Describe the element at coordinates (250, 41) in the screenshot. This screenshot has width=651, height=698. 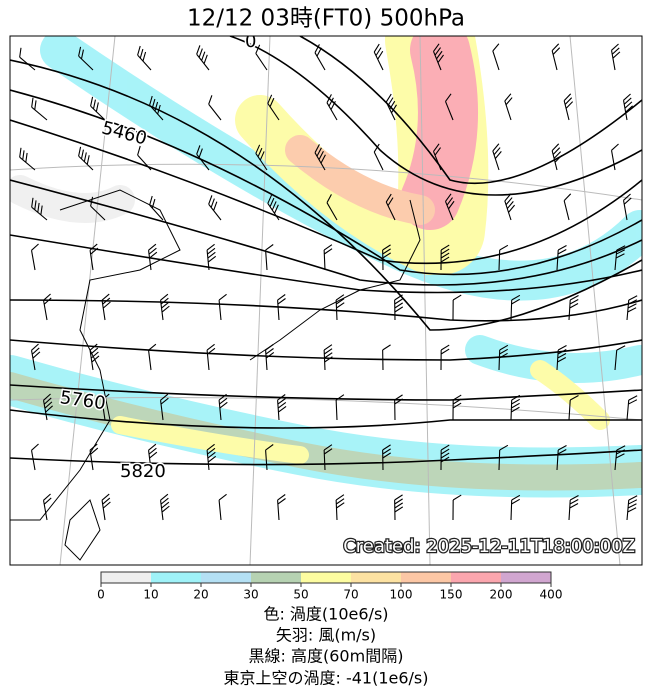
I see `contour-label: 0` at that location.